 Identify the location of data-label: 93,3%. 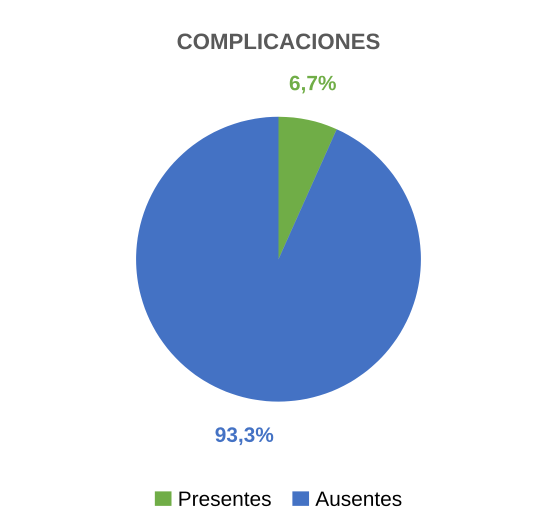
(244, 436).